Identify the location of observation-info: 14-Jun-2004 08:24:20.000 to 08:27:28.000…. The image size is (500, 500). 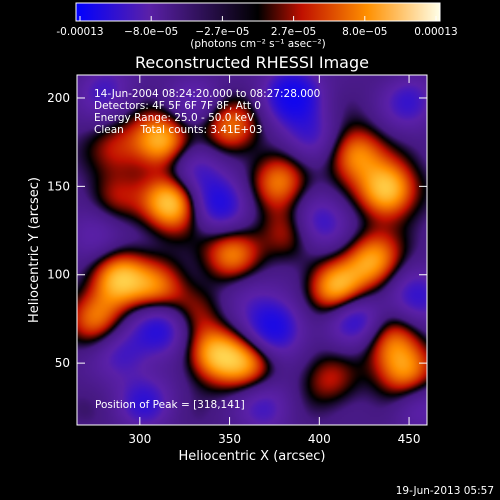
(207, 112).